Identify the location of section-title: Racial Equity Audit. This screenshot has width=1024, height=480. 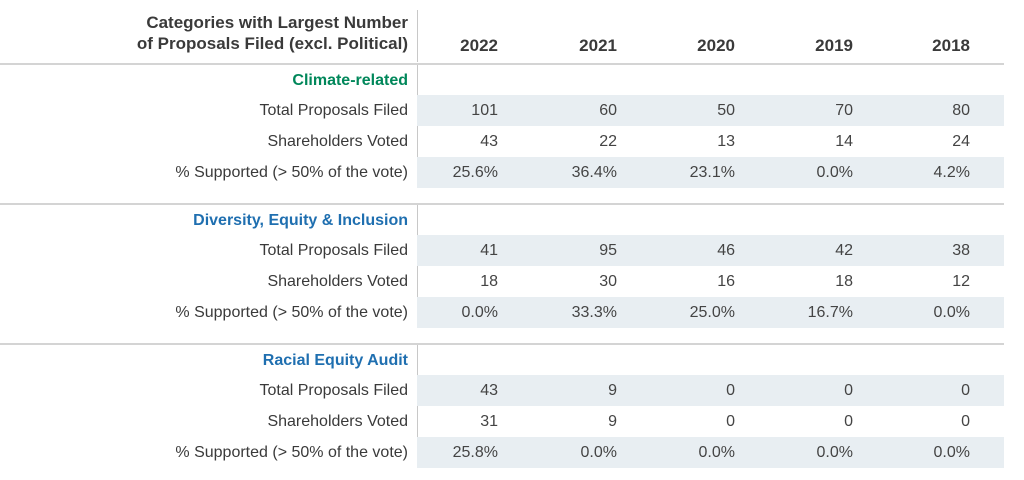
(335, 360).